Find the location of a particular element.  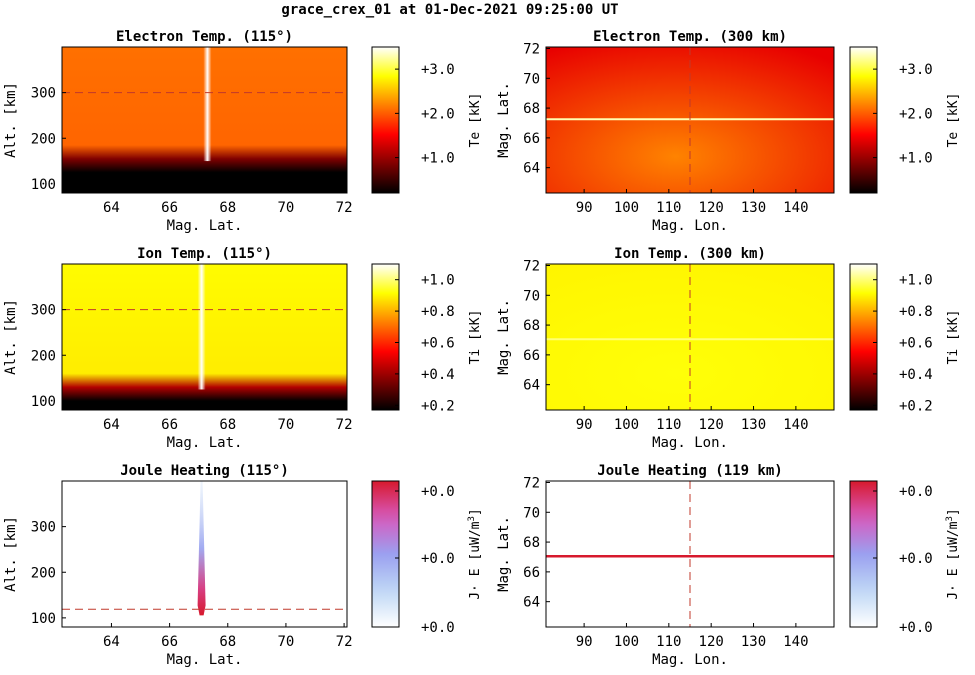

heating-band is located at coordinates (207, 104).